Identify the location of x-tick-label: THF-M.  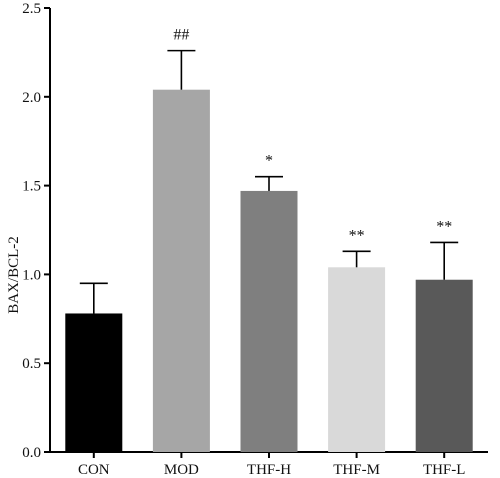
(356, 470).